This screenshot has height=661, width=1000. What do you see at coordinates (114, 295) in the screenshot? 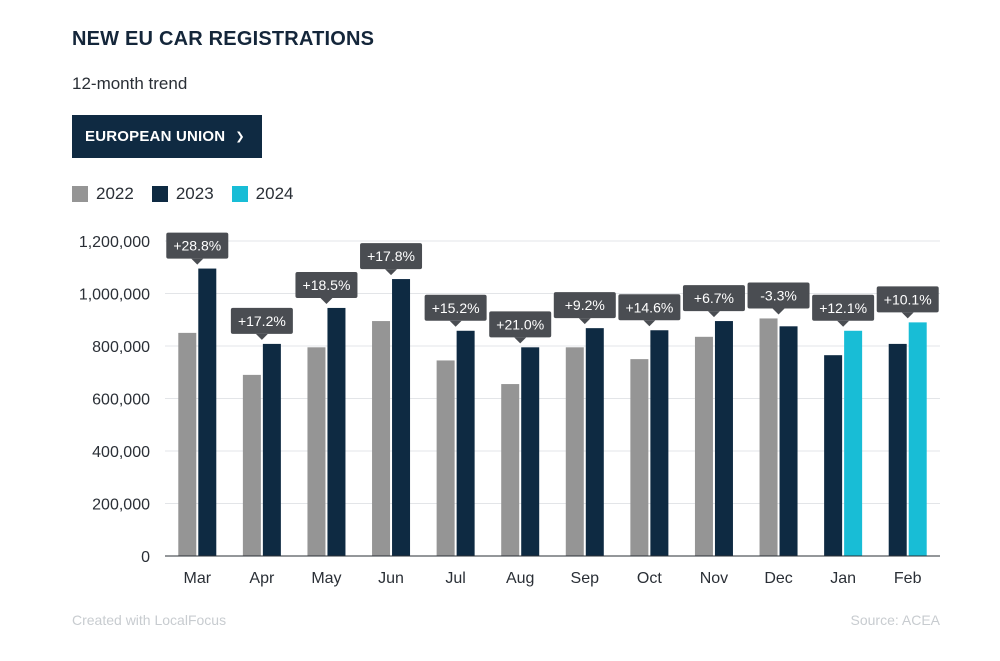
I see `y-tick-label: 1,000,000` at bounding box center [114, 295].